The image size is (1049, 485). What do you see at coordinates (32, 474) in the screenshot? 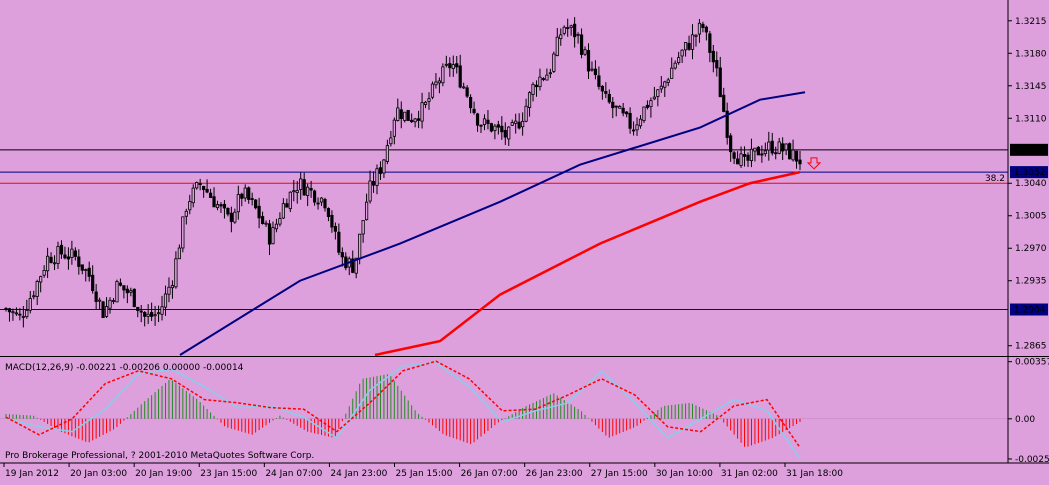
I see `time-tick-label: 19 Jan 2012` at bounding box center [32, 474].